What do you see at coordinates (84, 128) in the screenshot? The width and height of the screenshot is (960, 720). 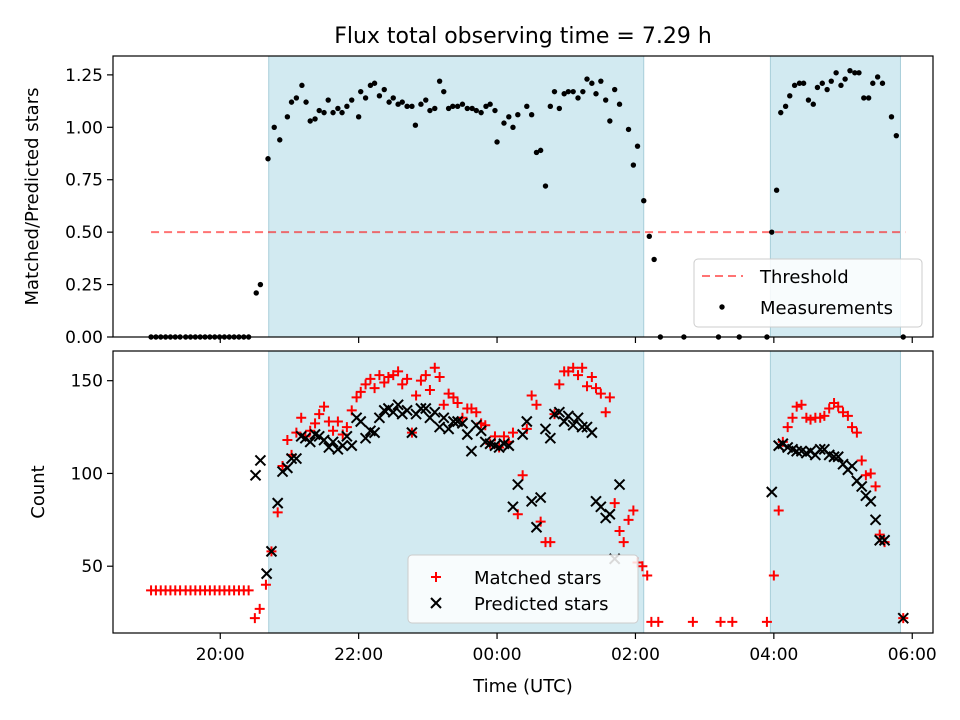 I see `y-tick-label: 1.00` at bounding box center [84, 128].